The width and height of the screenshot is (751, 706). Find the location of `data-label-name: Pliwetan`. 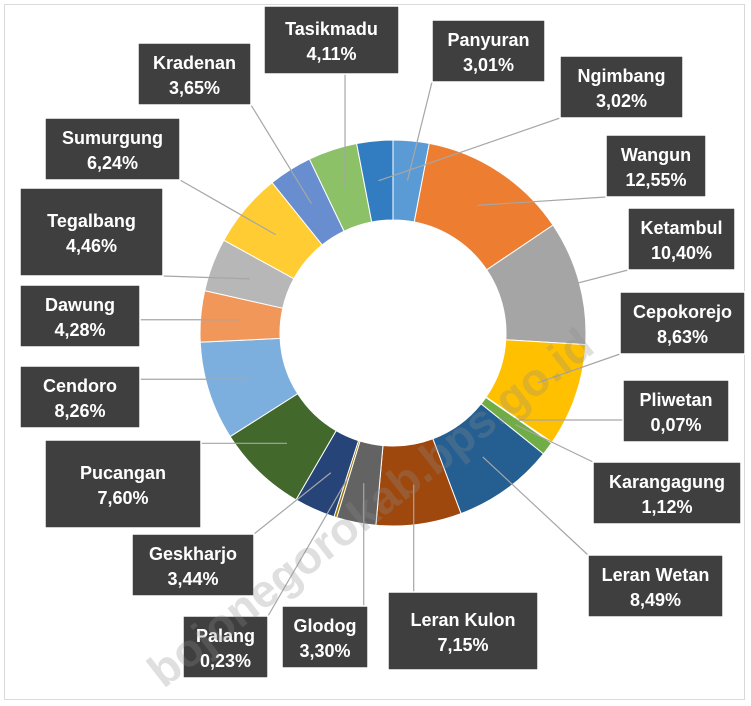

data-label-name: Pliwetan is located at coordinates (675, 400).